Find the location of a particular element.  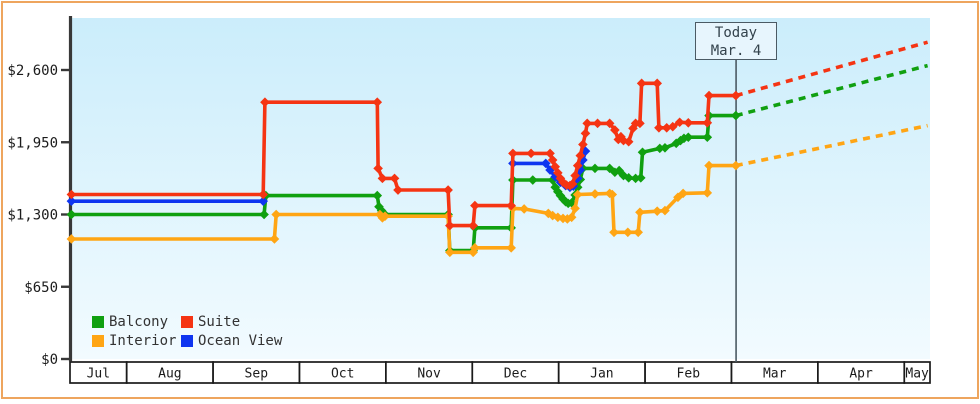

month-label: Jan is located at coordinates (601, 374).